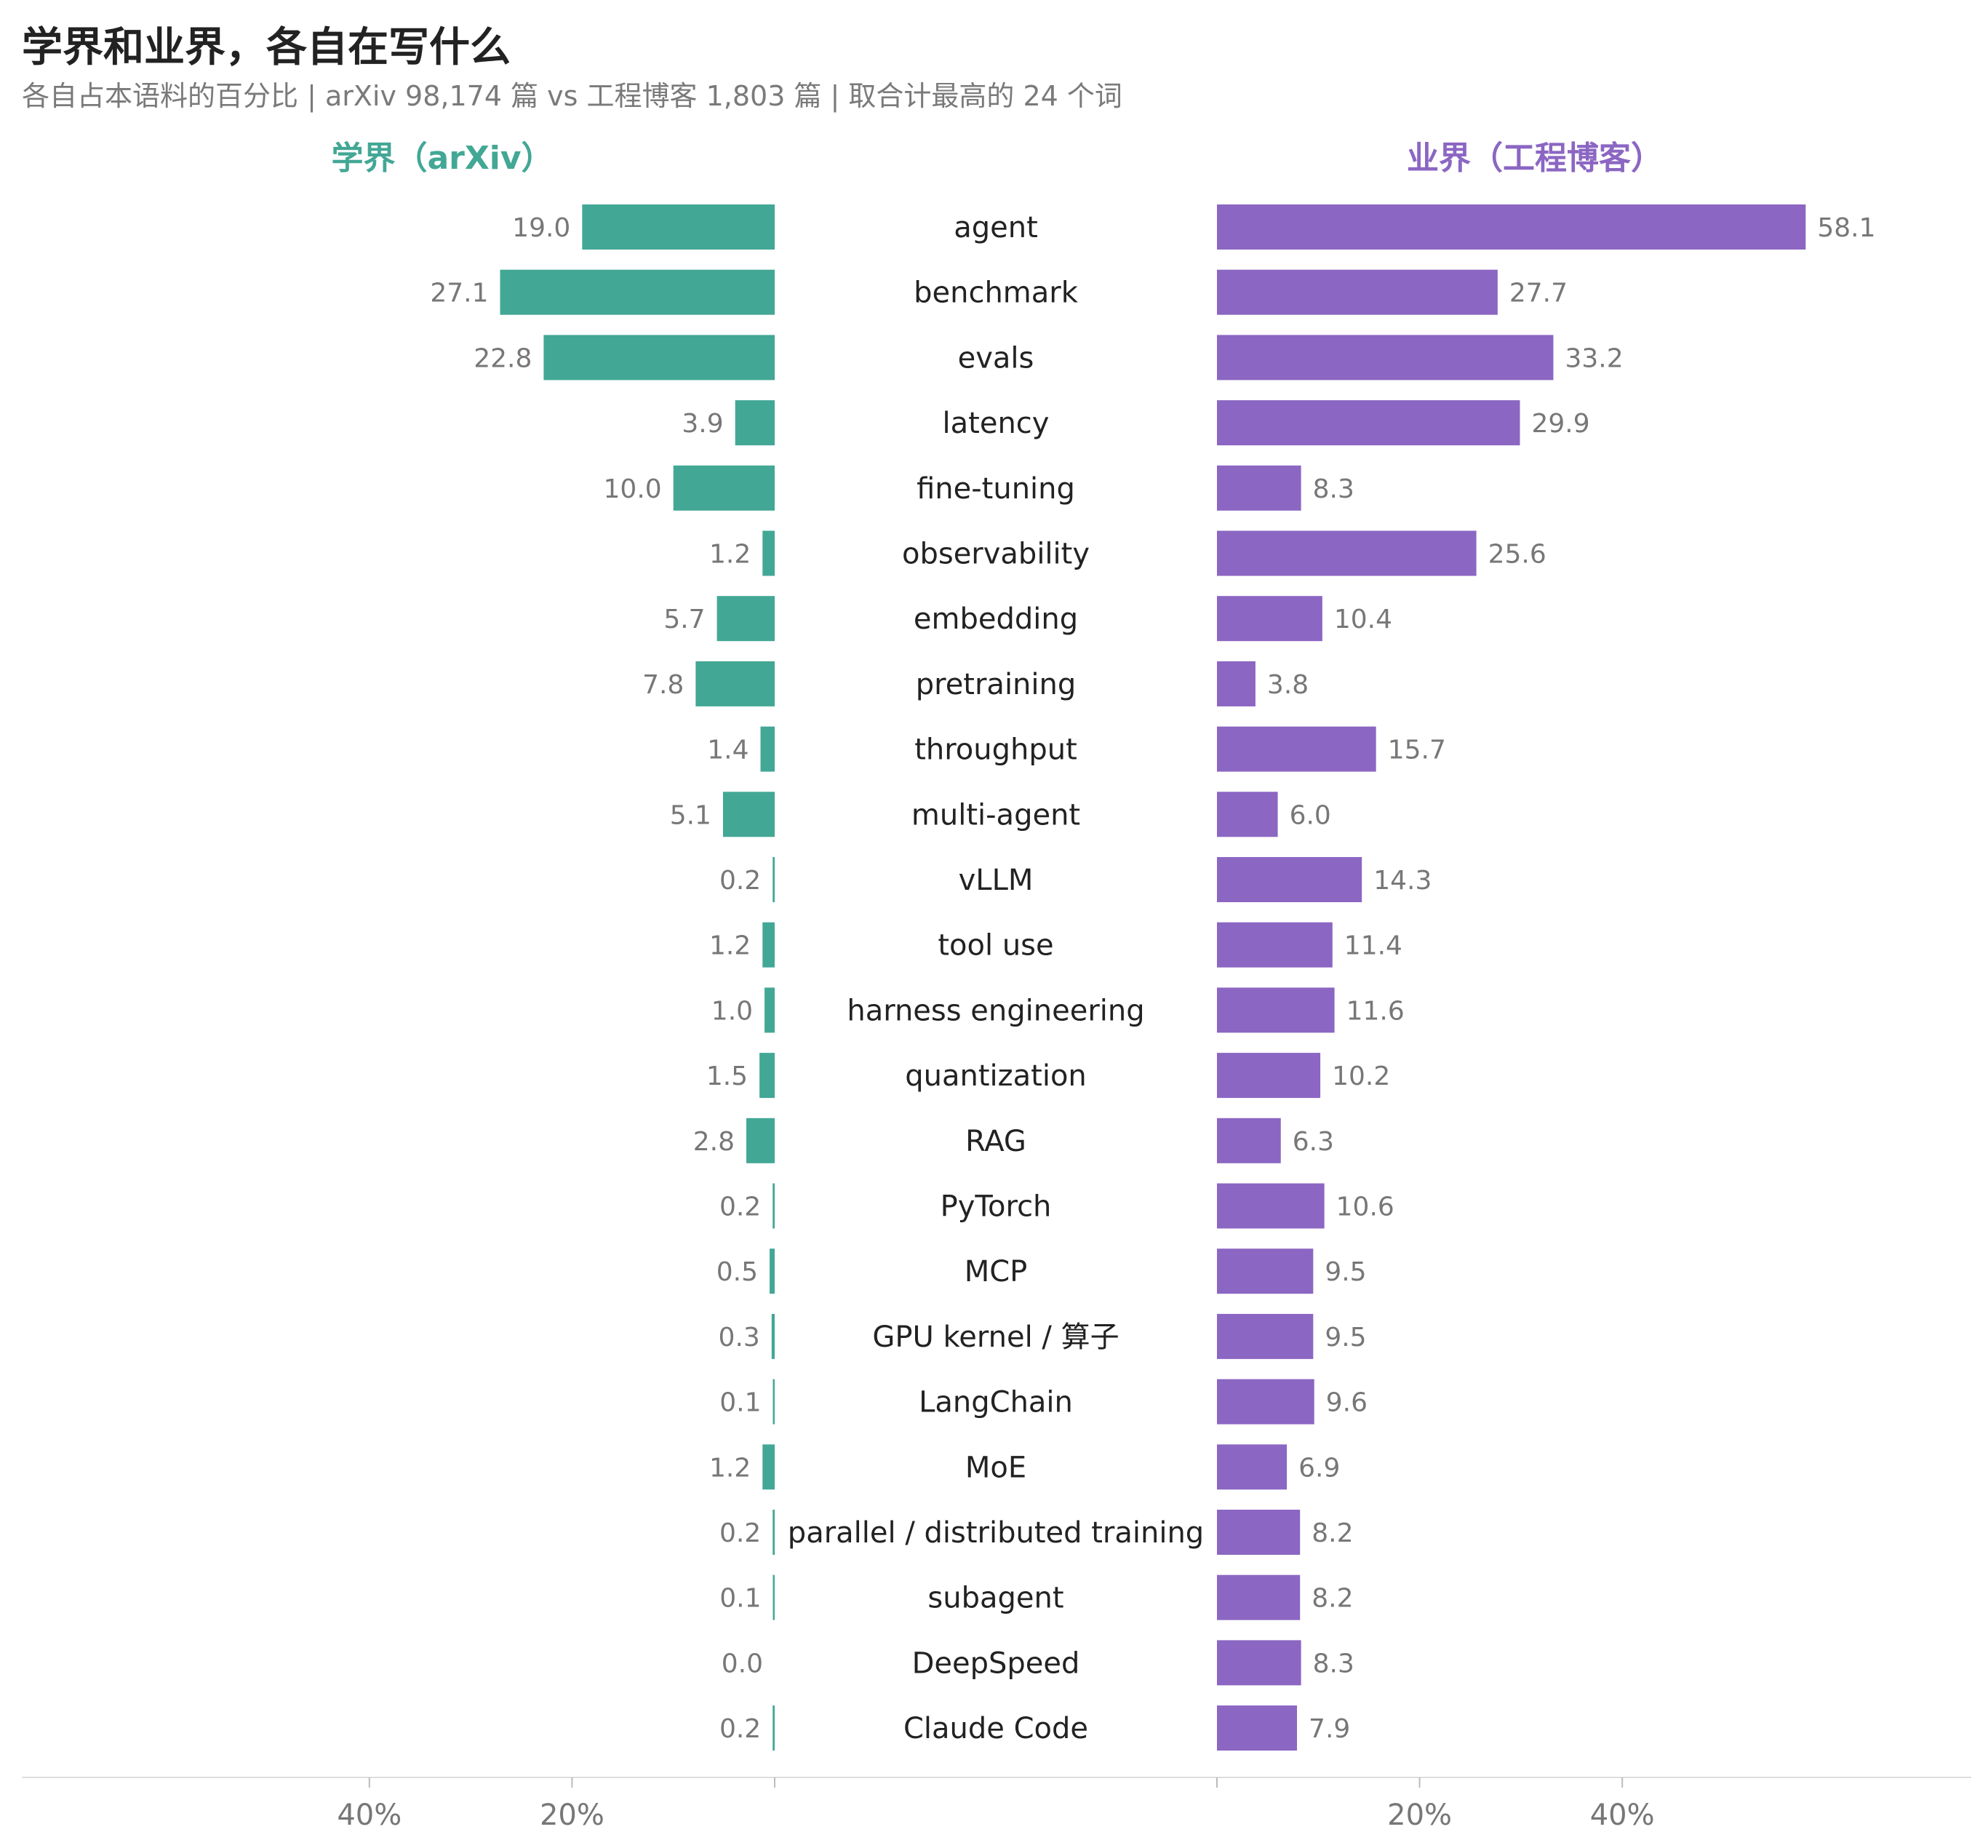 This screenshot has width=1988, height=1848. Describe the element at coordinates (1538, 293) in the screenshot. I see `industry-value-label: 27.7` at that location.